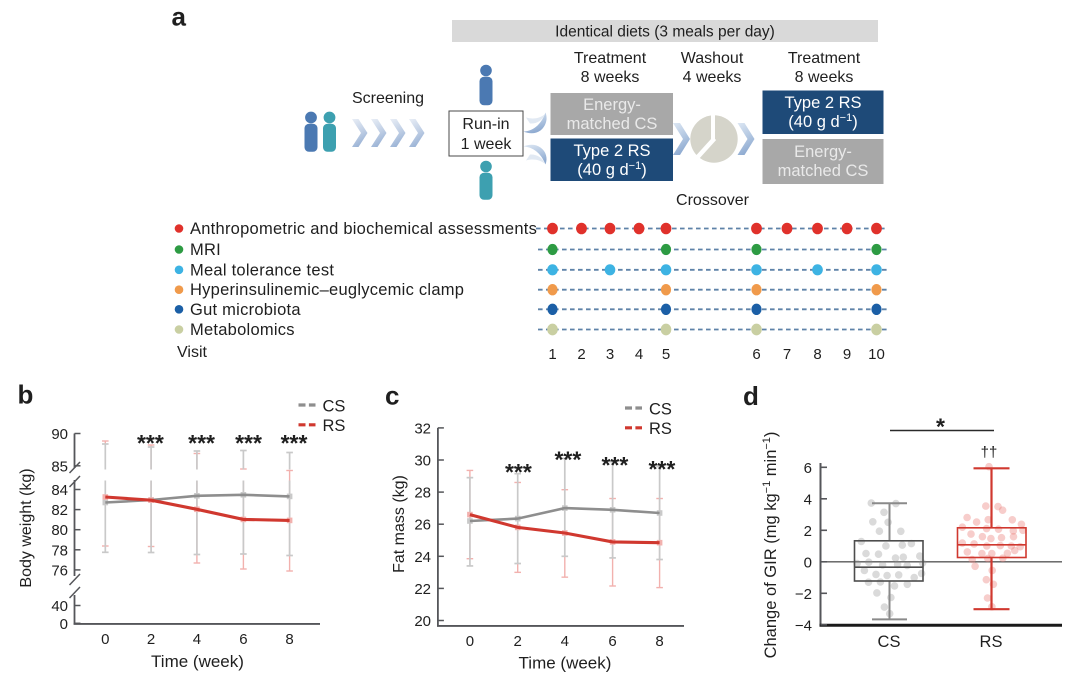  What do you see at coordinates (422, 493) in the screenshot?
I see `svg-text: 28` at bounding box center [422, 493].